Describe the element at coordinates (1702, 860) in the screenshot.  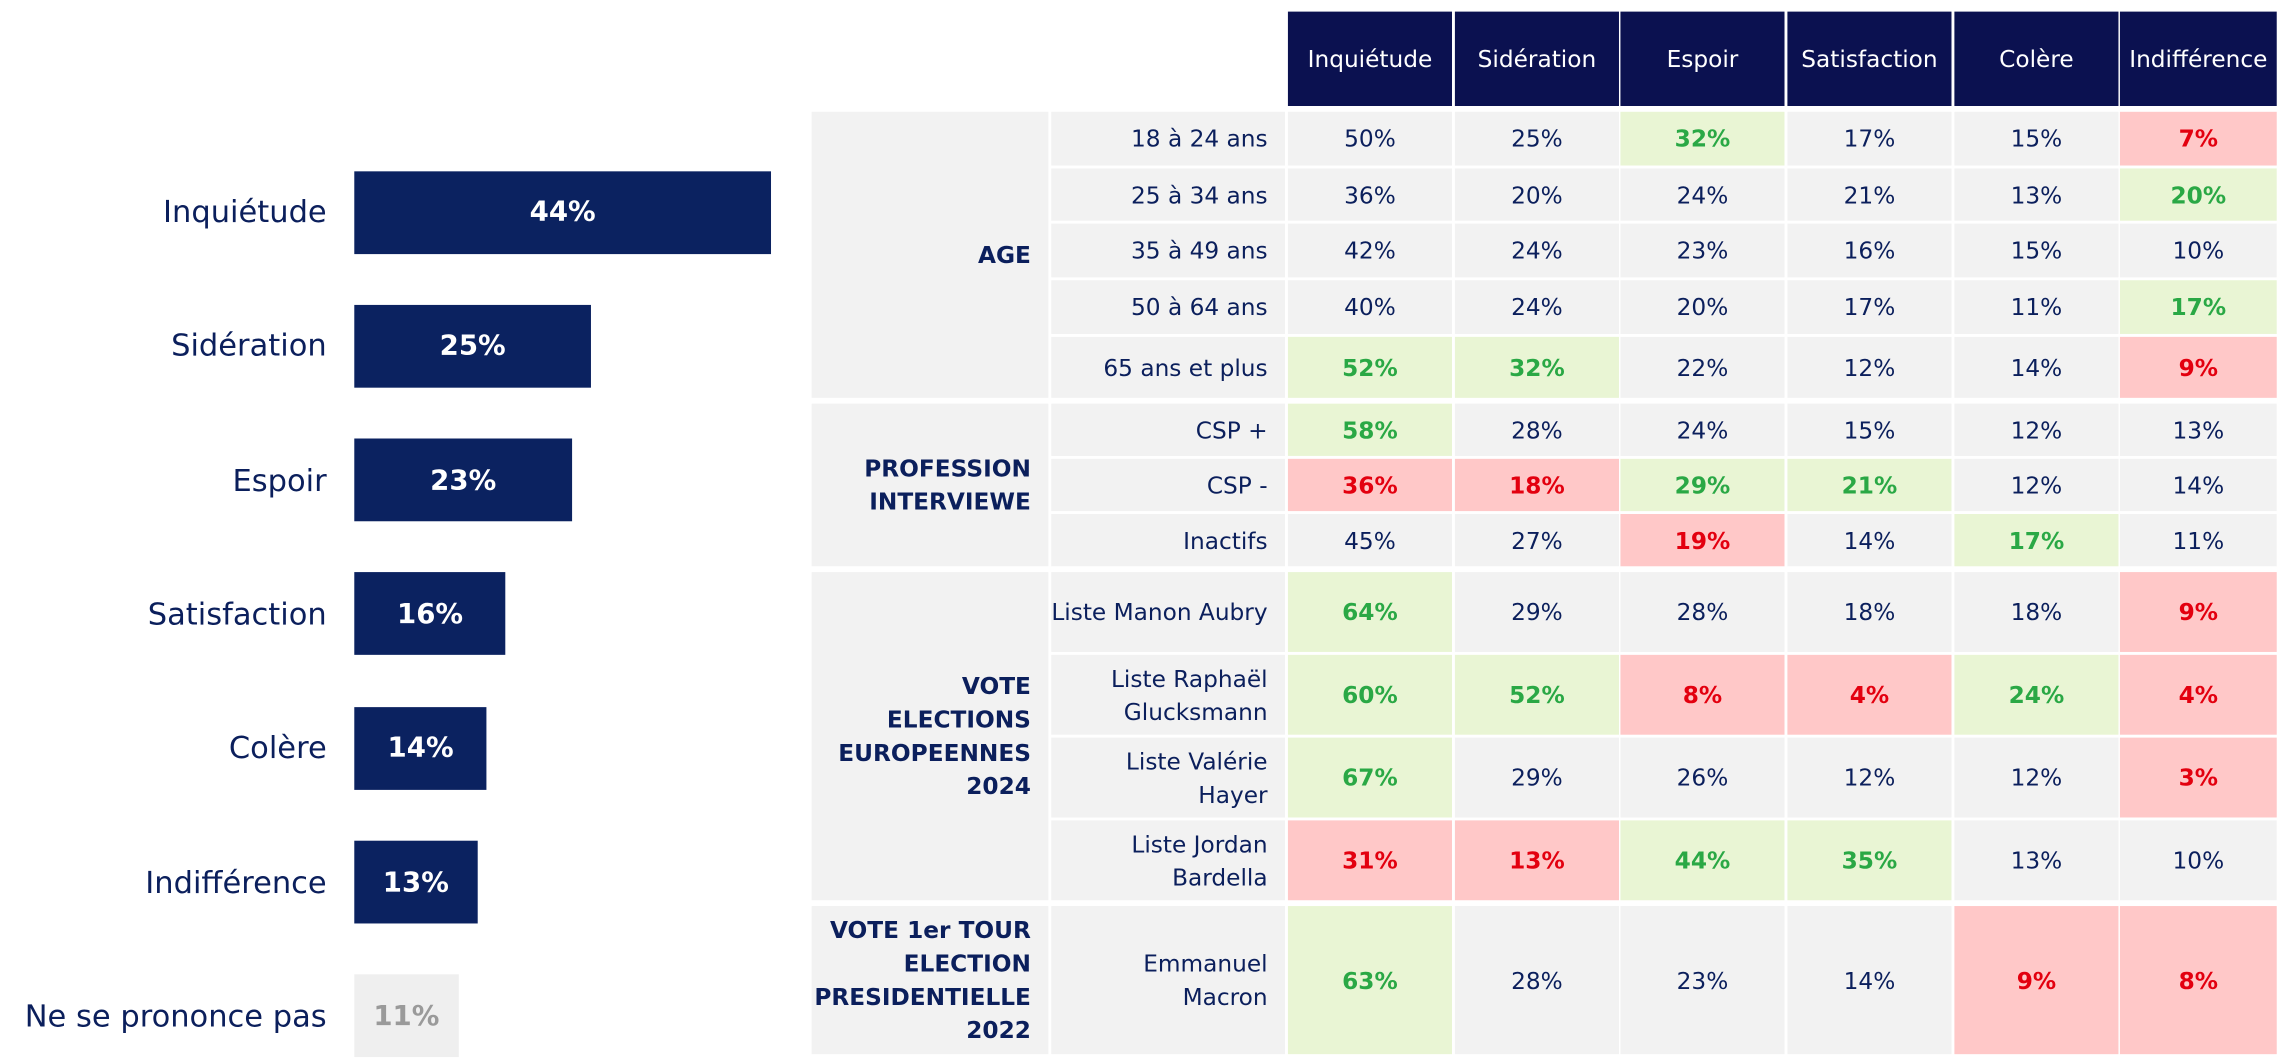
I see `table-cell: 44%` at that location.